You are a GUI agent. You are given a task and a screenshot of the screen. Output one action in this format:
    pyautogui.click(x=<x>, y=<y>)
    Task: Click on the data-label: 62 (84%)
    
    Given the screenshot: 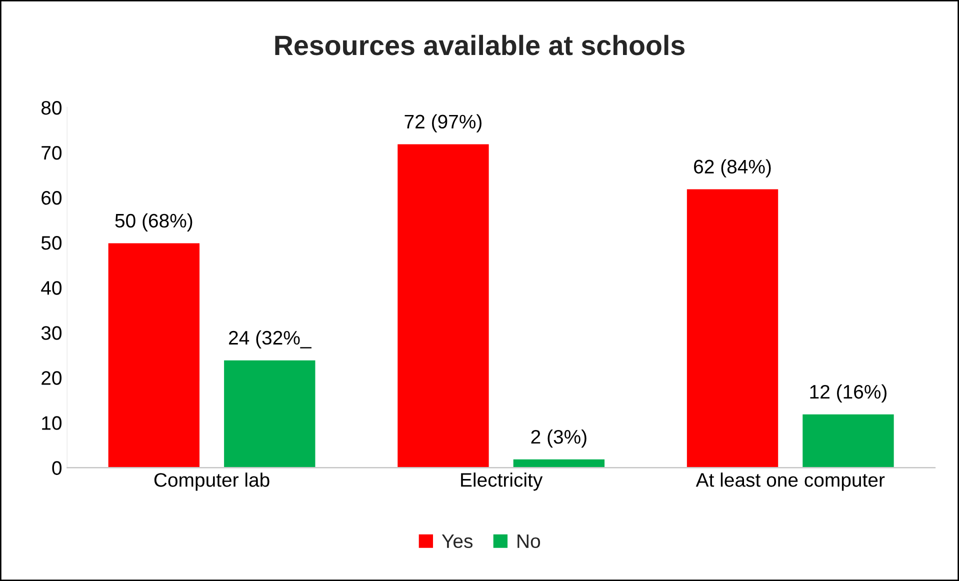 What is the action you would take?
    pyautogui.click(x=732, y=168)
    